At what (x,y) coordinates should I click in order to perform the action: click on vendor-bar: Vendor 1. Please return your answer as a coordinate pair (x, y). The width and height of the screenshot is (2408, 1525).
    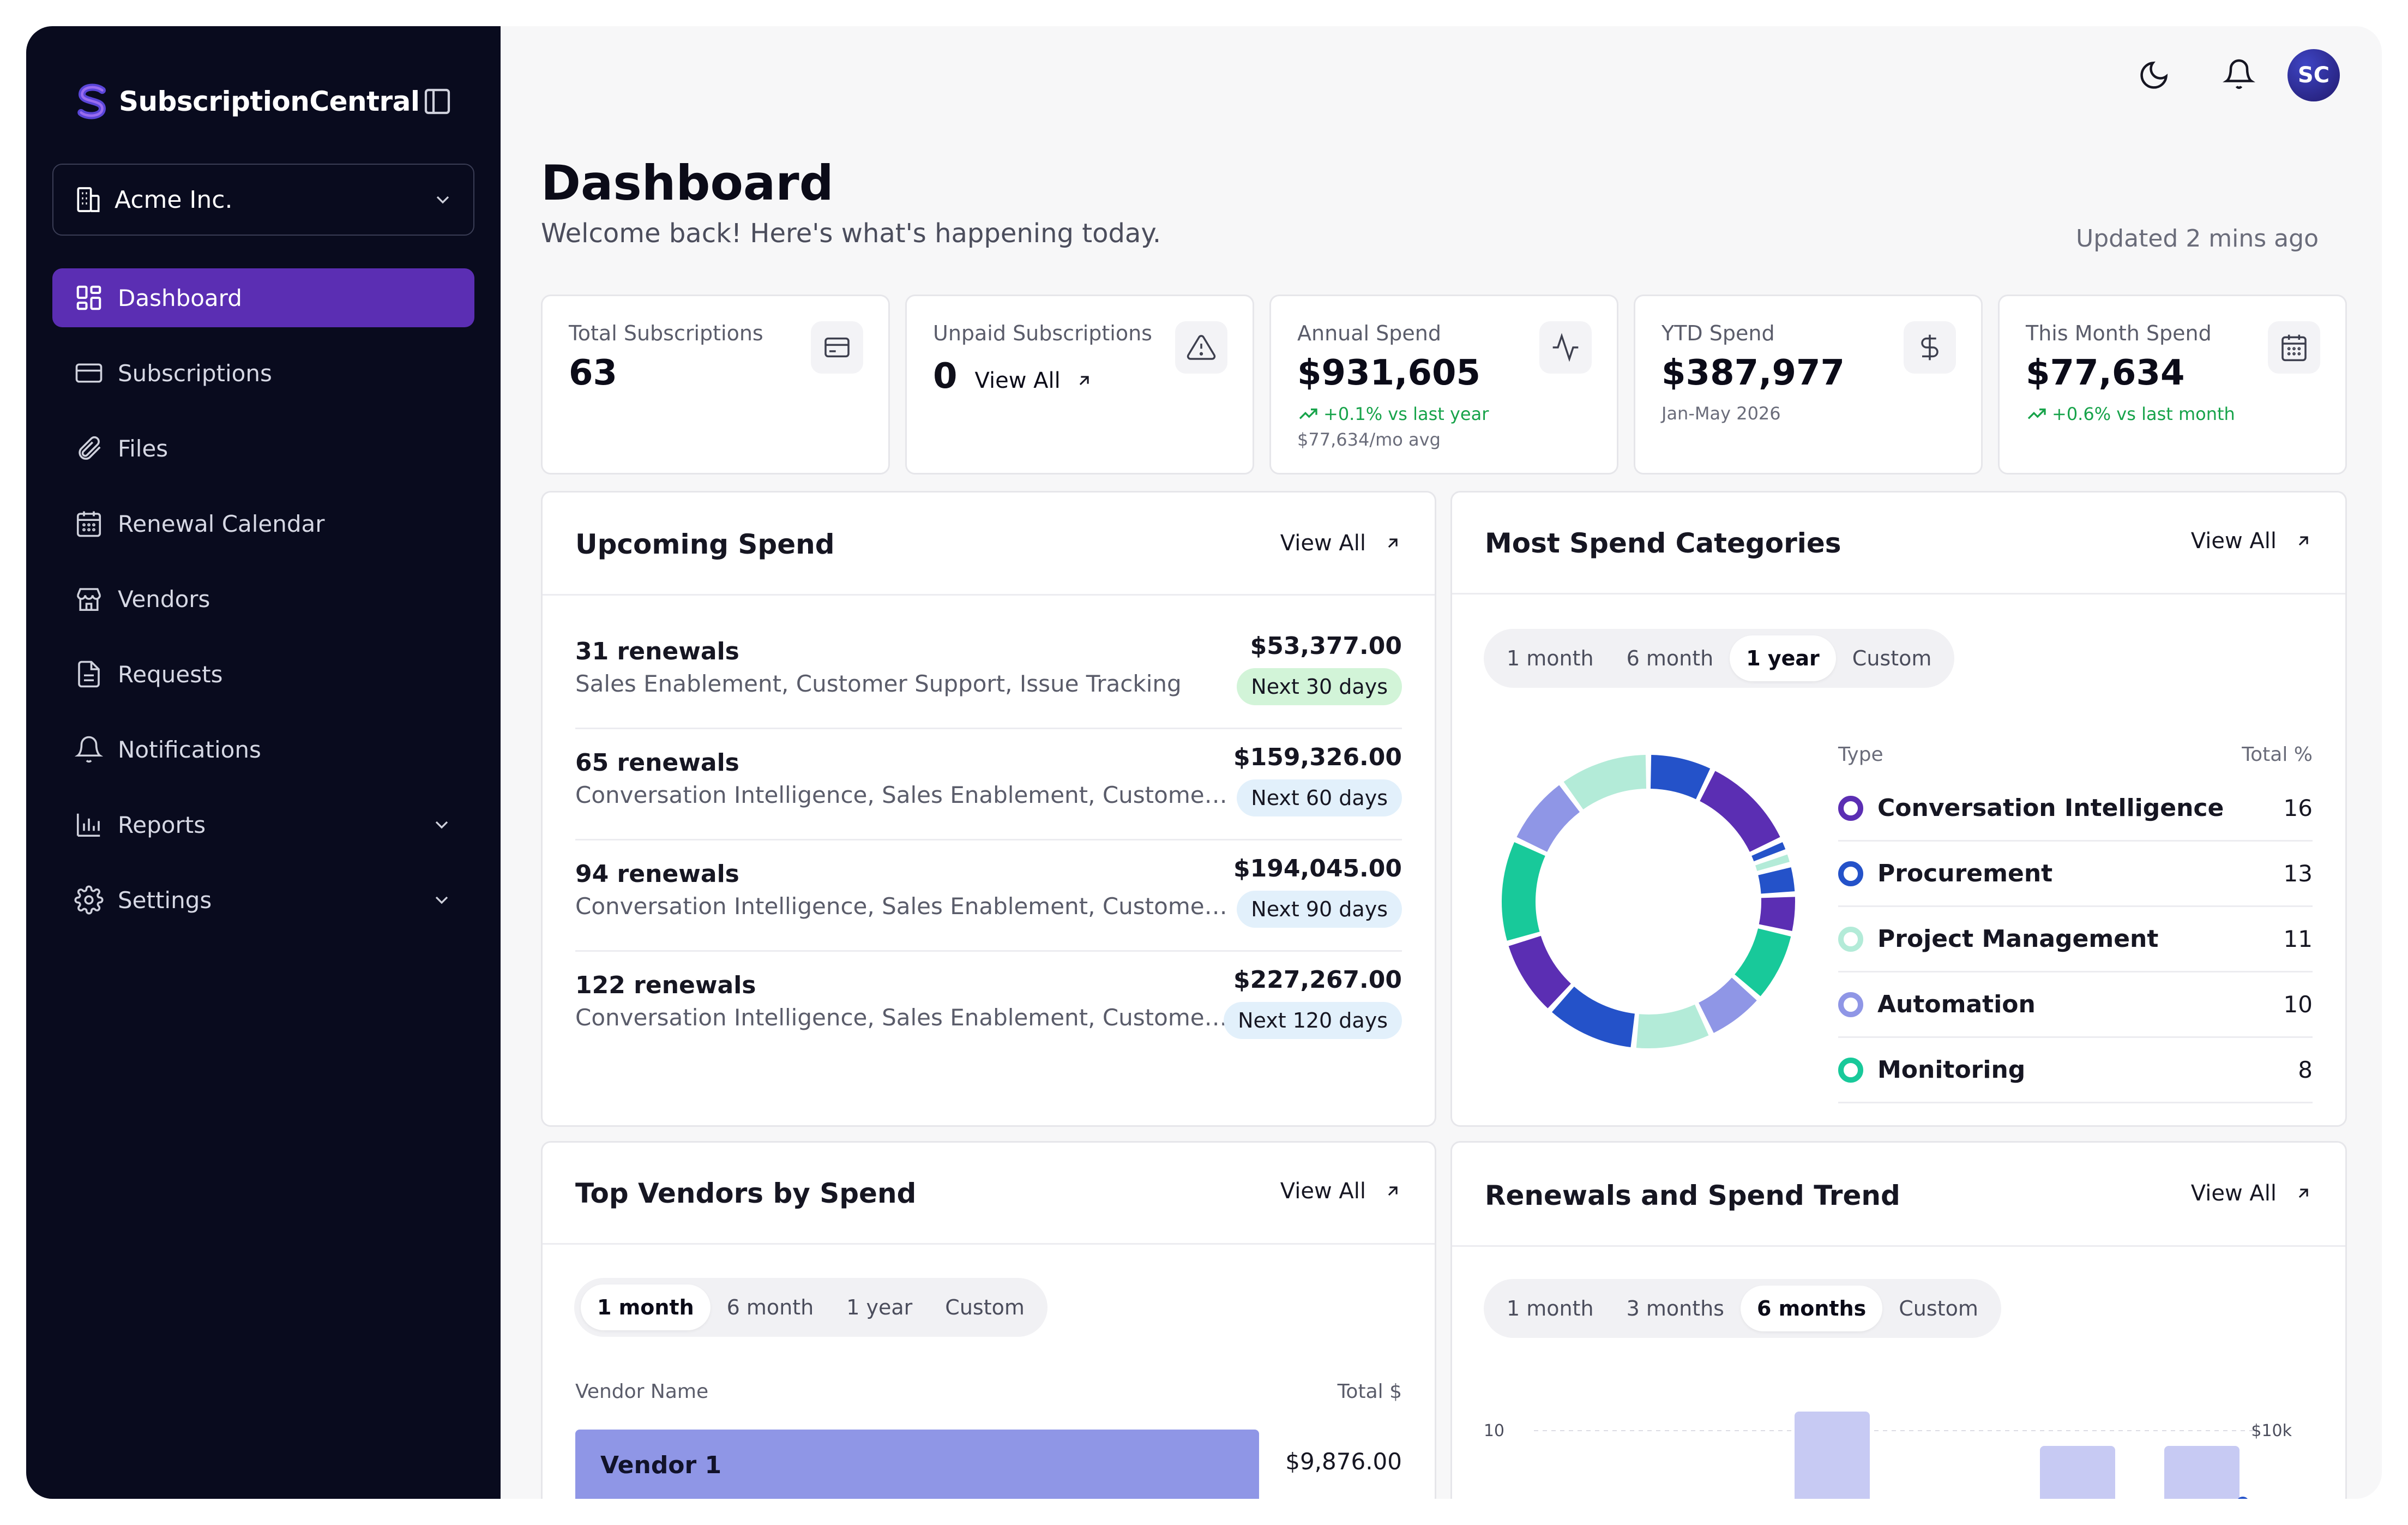
    Looking at the image, I should click on (917, 1464).